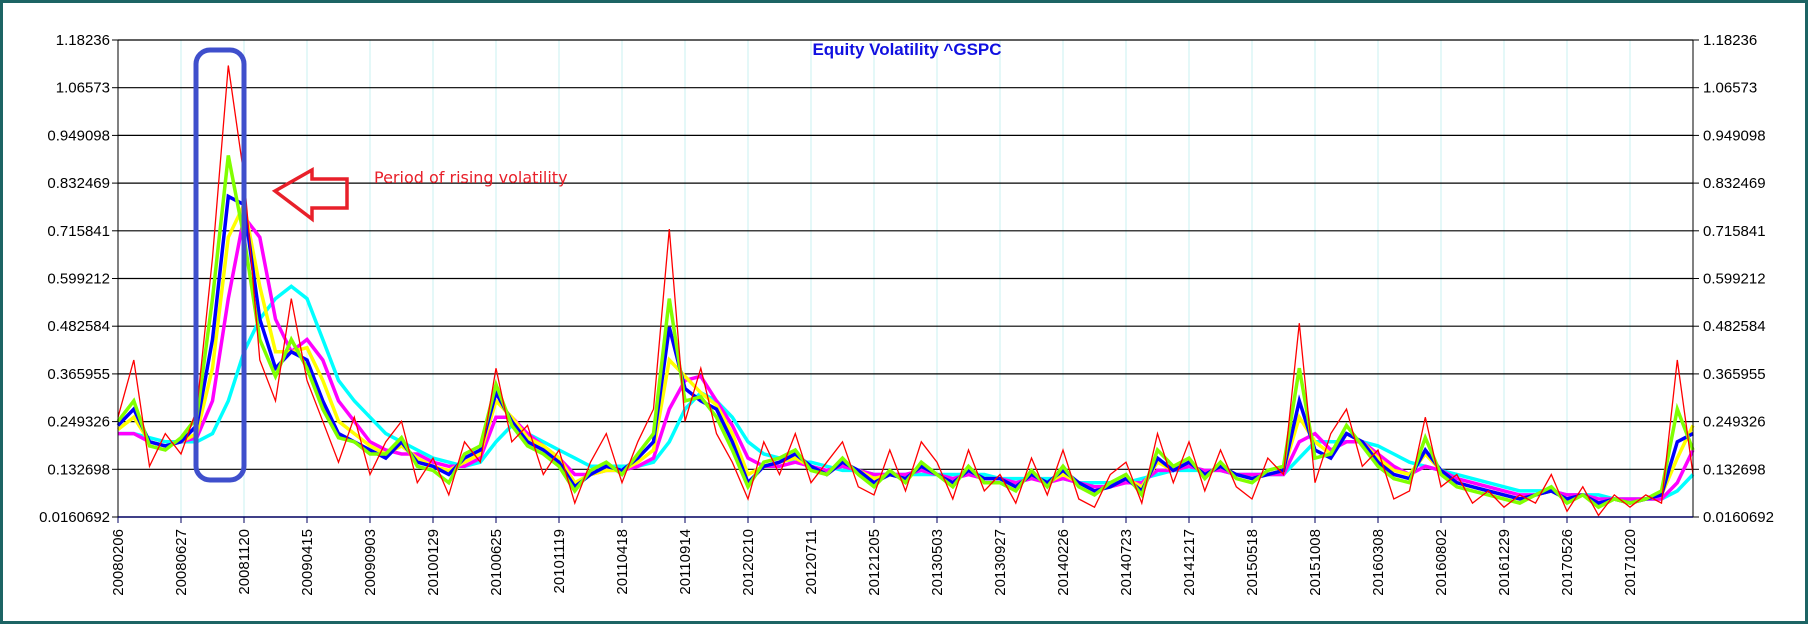 The image size is (1808, 624). I want to click on x-tick-label: 20141217, so click(1189, 562).